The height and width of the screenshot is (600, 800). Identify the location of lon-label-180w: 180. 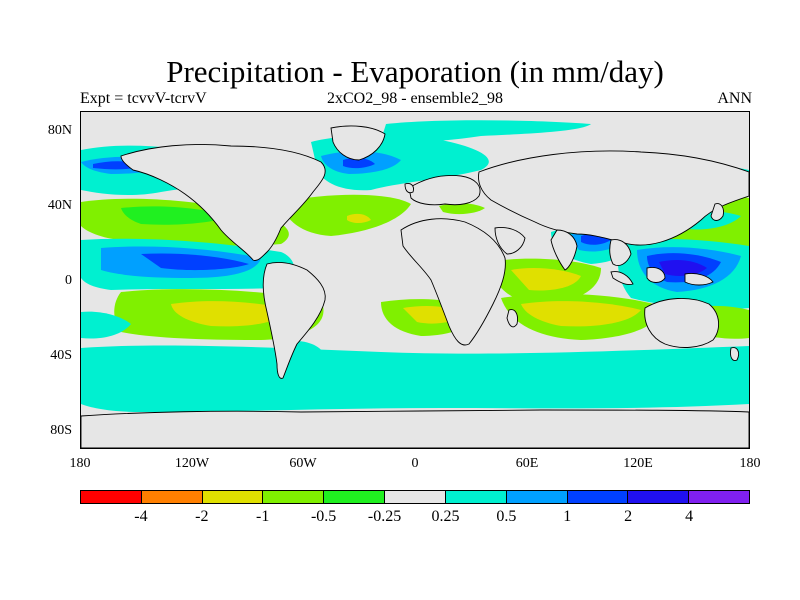
(80, 463).